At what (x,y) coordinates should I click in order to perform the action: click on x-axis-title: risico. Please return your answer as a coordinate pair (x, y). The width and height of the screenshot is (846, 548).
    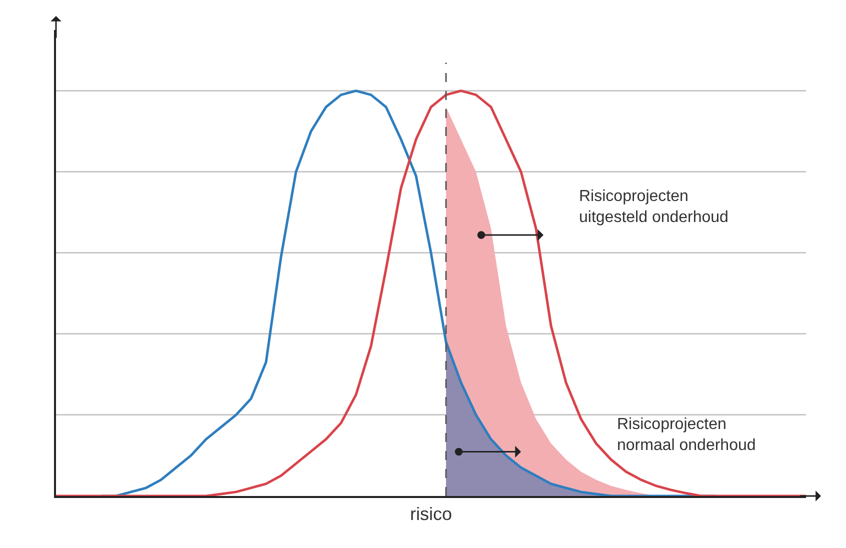
    Looking at the image, I should click on (431, 514).